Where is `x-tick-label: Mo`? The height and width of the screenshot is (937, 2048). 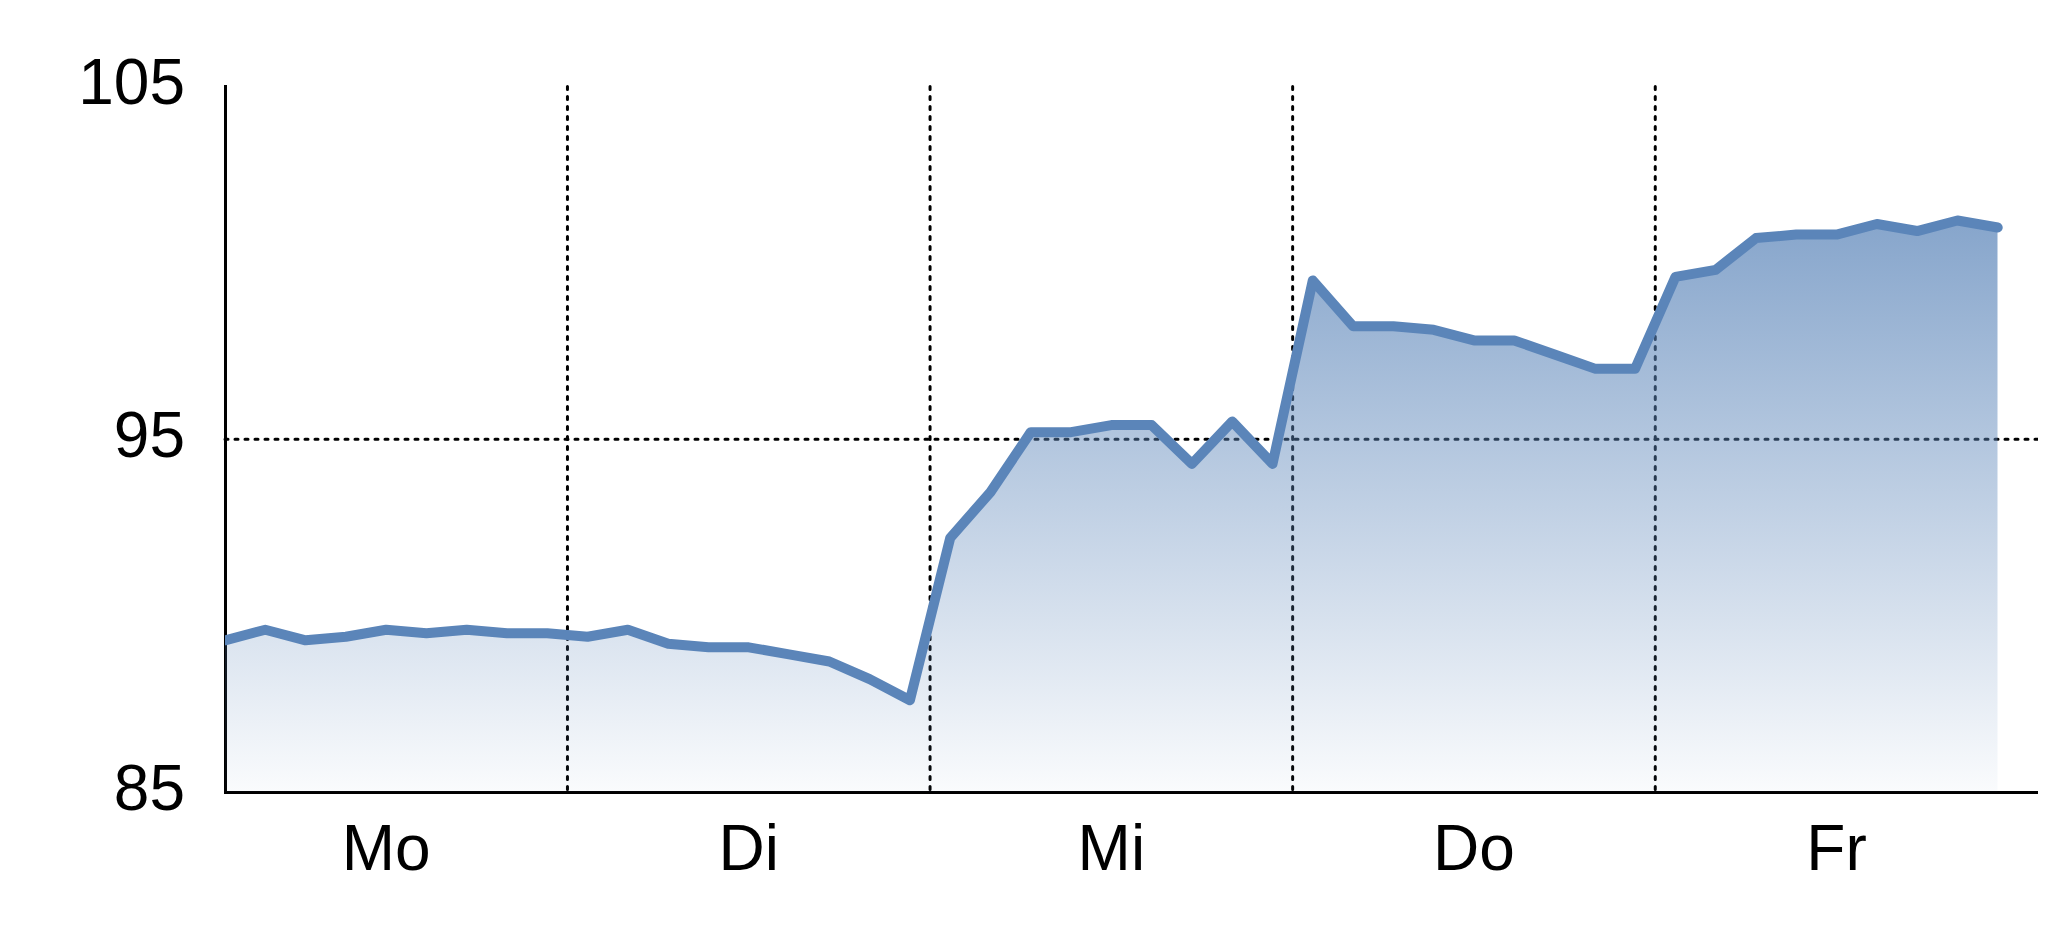
x-tick-label: Mo is located at coordinates (386, 848).